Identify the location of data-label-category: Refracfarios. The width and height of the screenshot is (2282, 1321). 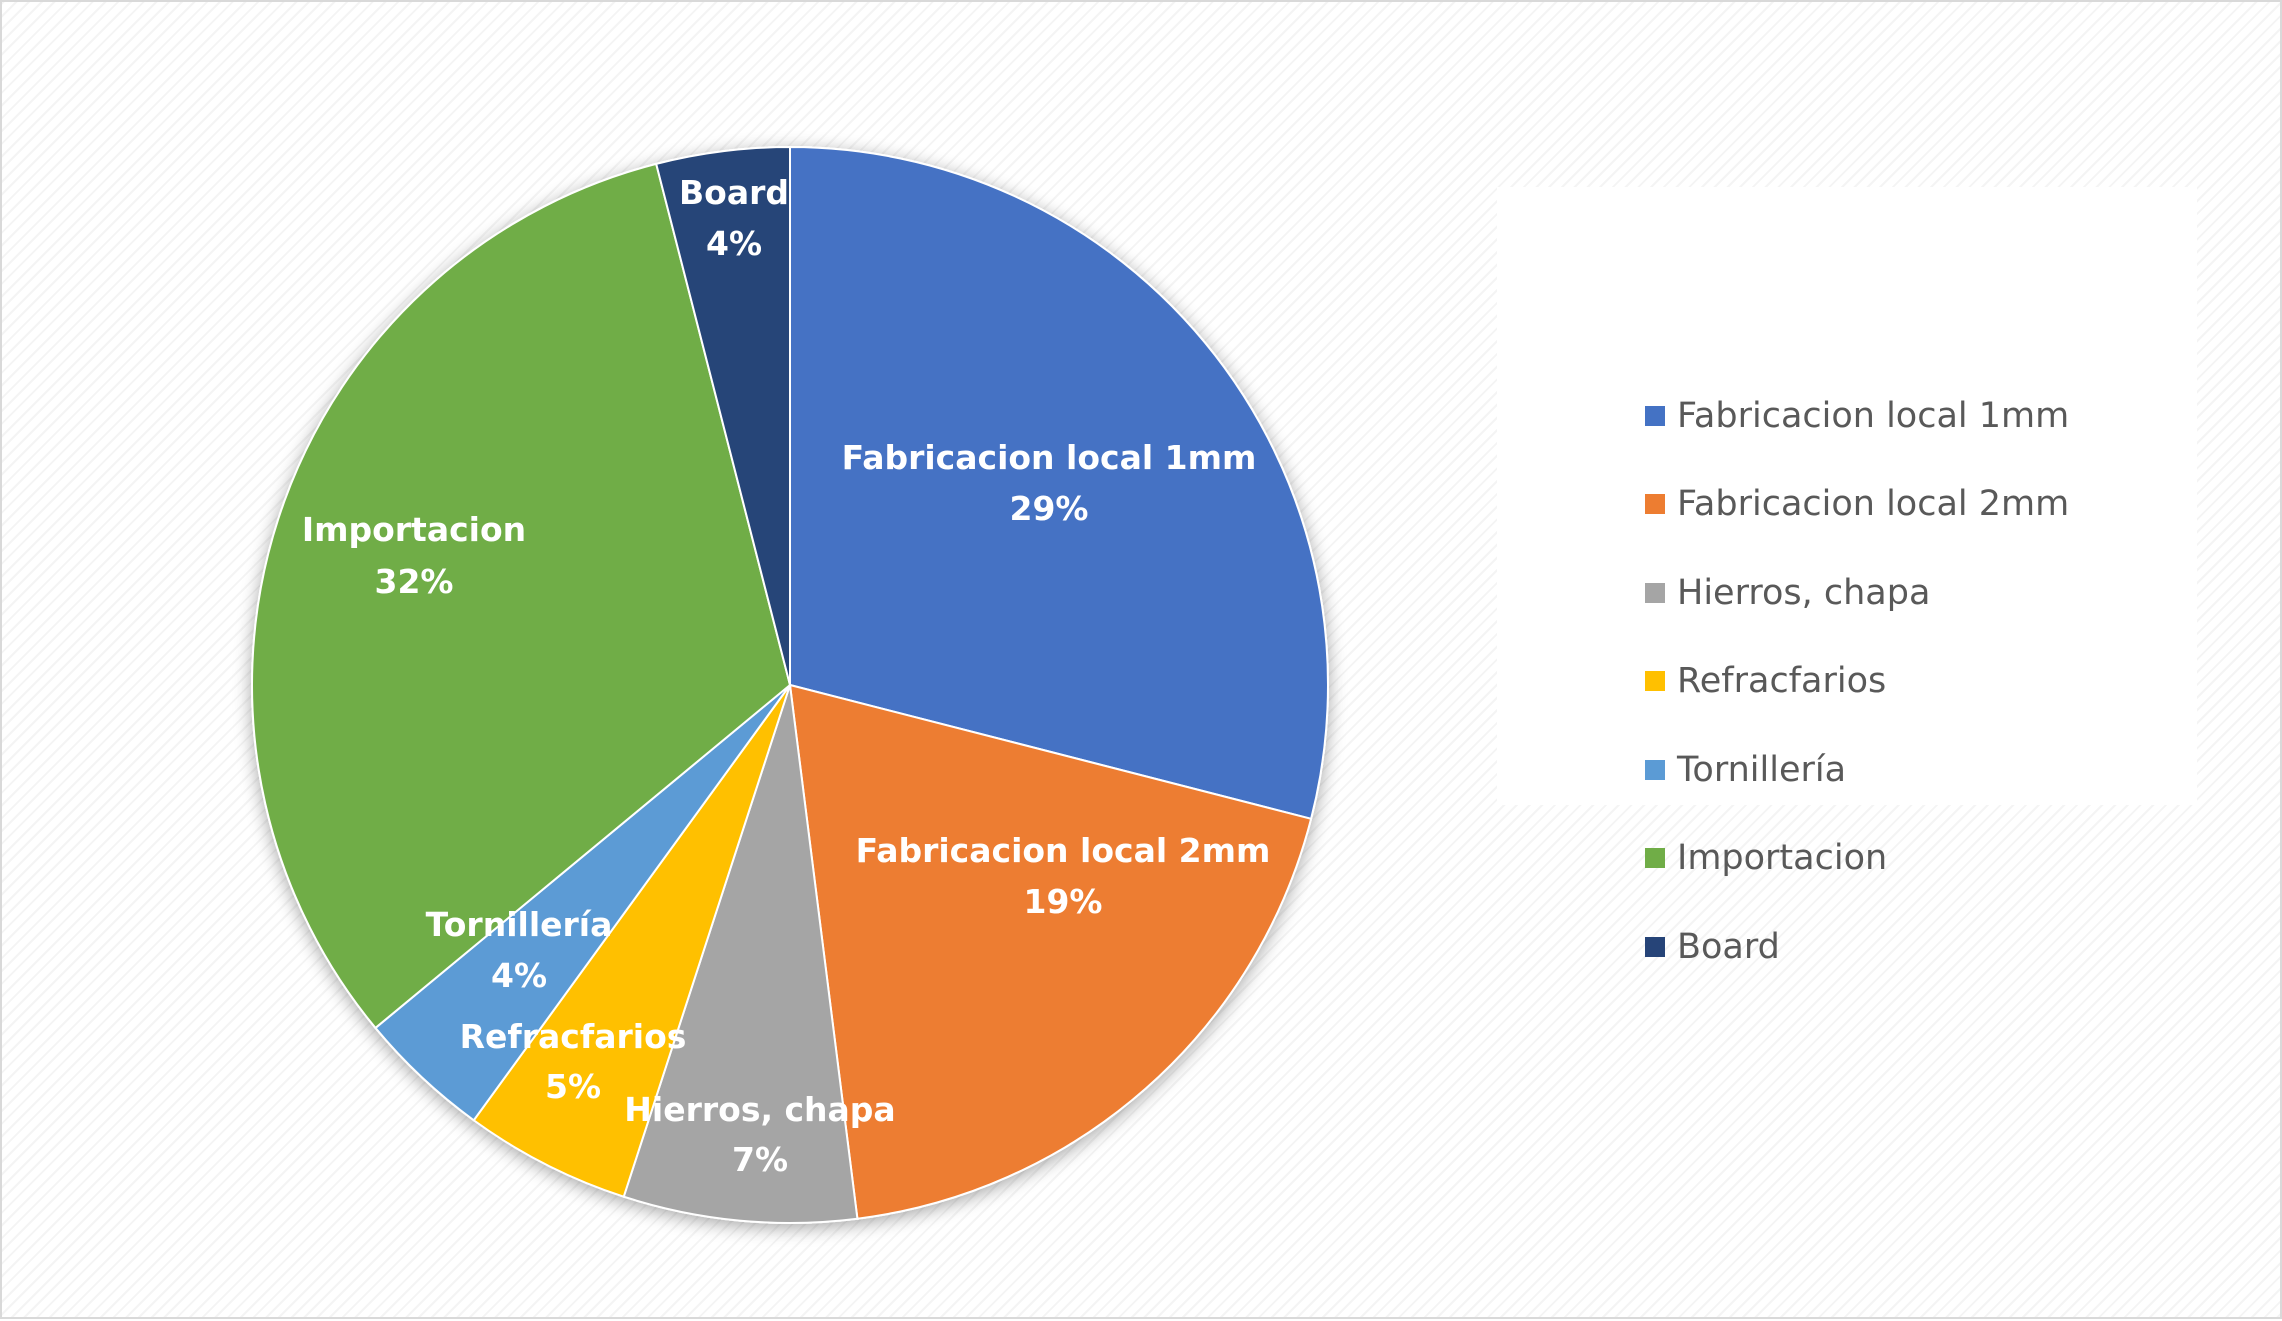
(573, 1036).